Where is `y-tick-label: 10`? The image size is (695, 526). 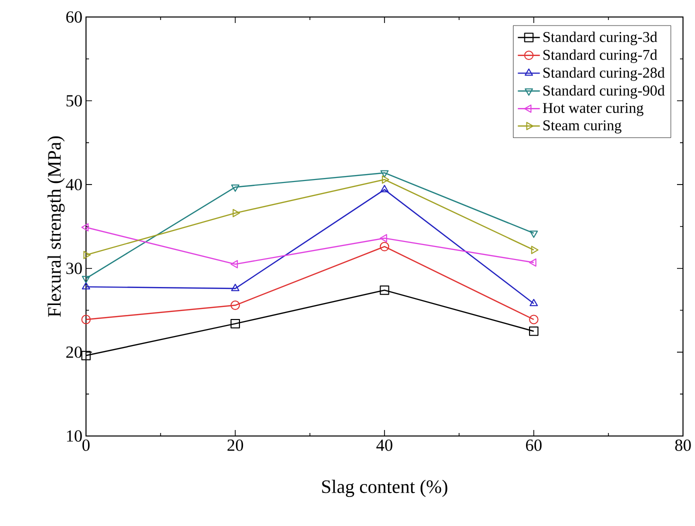 y-tick-label: 10 is located at coordinates (74, 436).